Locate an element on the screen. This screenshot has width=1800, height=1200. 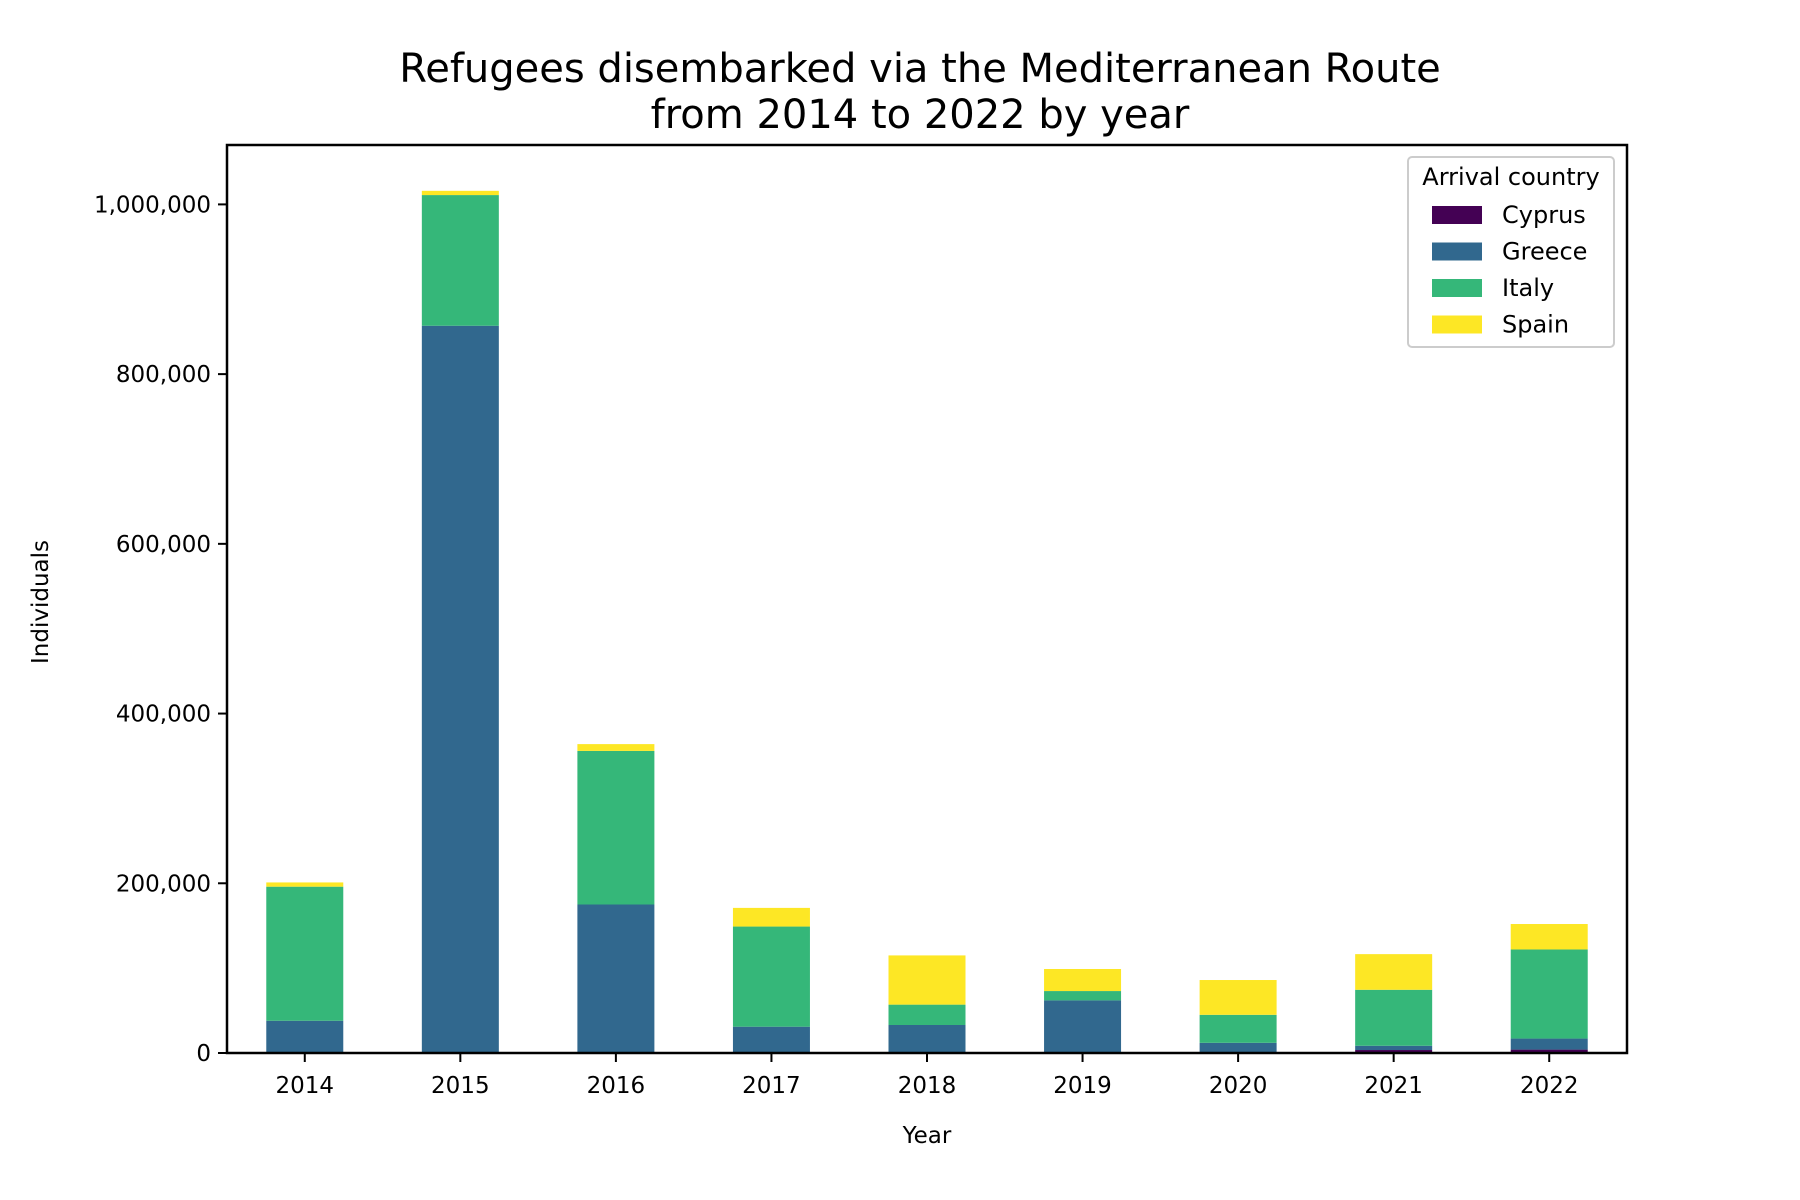
x-tick-label: 2020 is located at coordinates (1238, 1086).